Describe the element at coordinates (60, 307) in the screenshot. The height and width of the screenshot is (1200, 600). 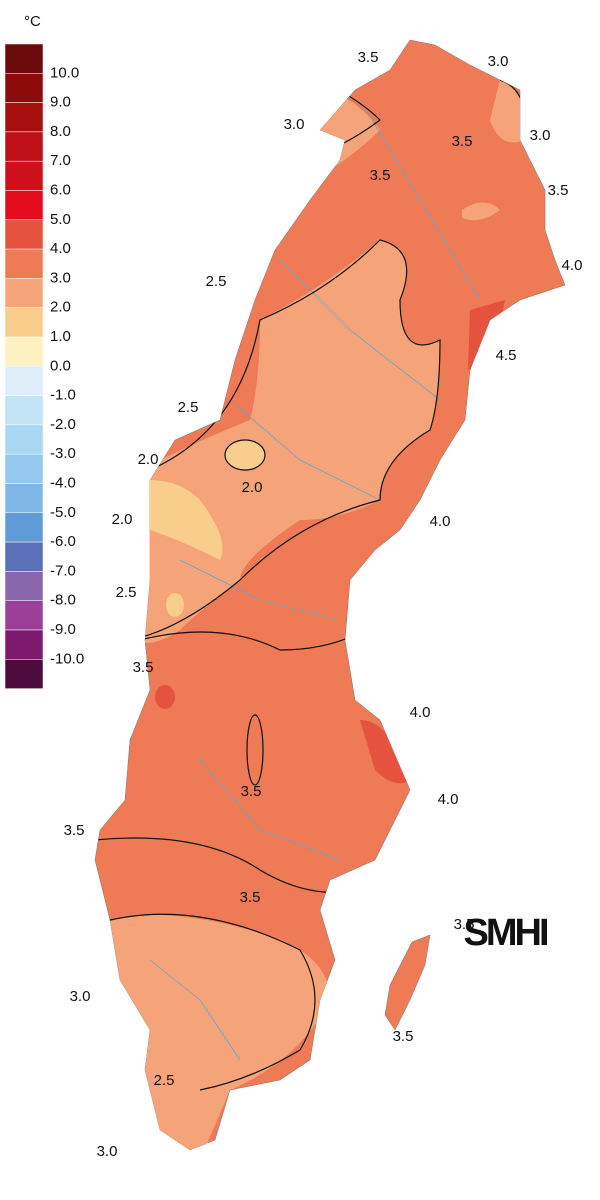
I see `legend-label: 2.0` at that location.